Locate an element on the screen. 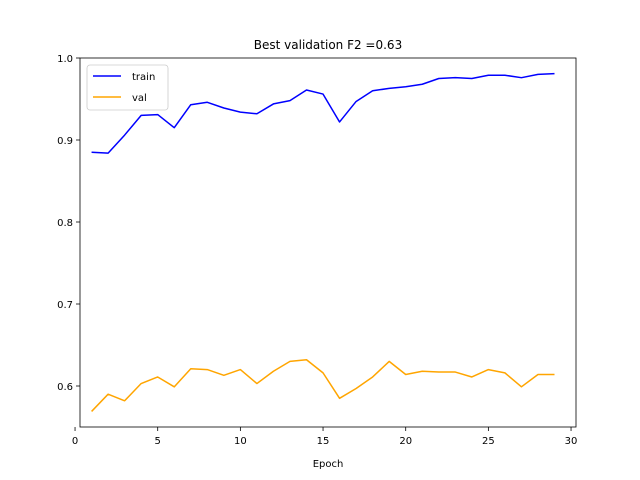  x-tick-label: 30 is located at coordinates (571, 441).